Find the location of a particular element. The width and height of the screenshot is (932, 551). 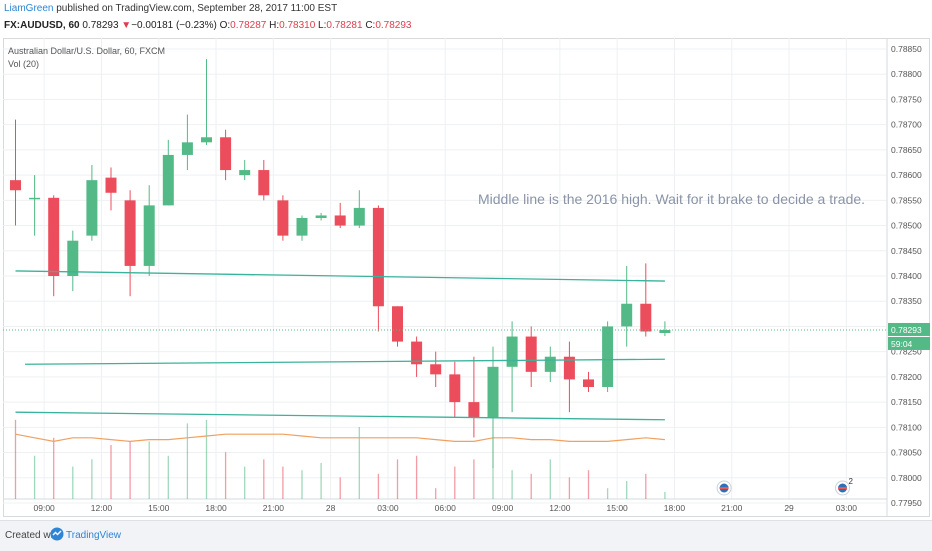

instrument-legend: Australian Dollar/U.S. Dollar, 60, FXCM is located at coordinates (87, 51).